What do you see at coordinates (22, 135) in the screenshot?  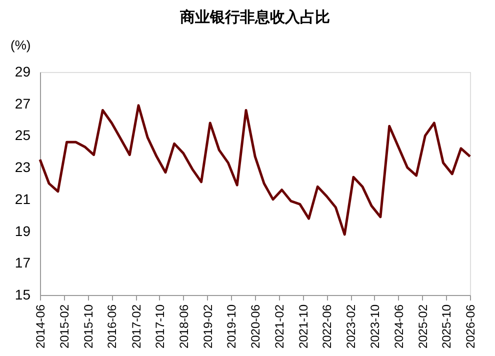 I see `y-tick-label: 25` at bounding box center [22, 135].